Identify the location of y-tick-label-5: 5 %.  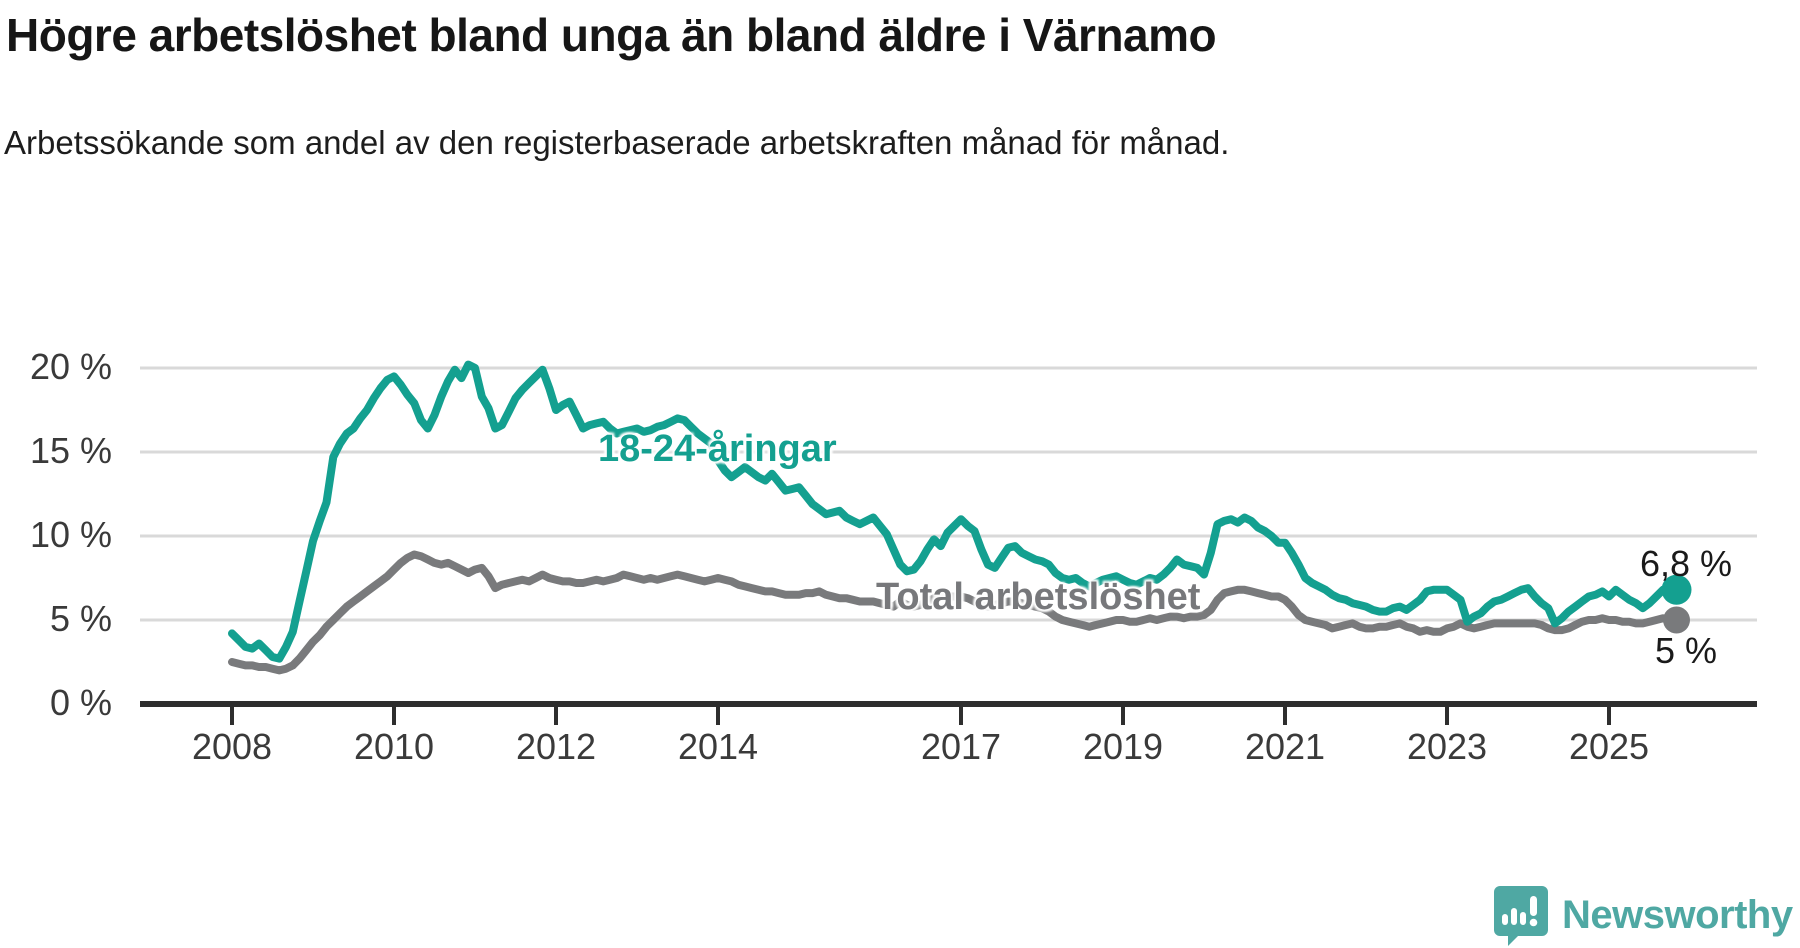
(80, 618).